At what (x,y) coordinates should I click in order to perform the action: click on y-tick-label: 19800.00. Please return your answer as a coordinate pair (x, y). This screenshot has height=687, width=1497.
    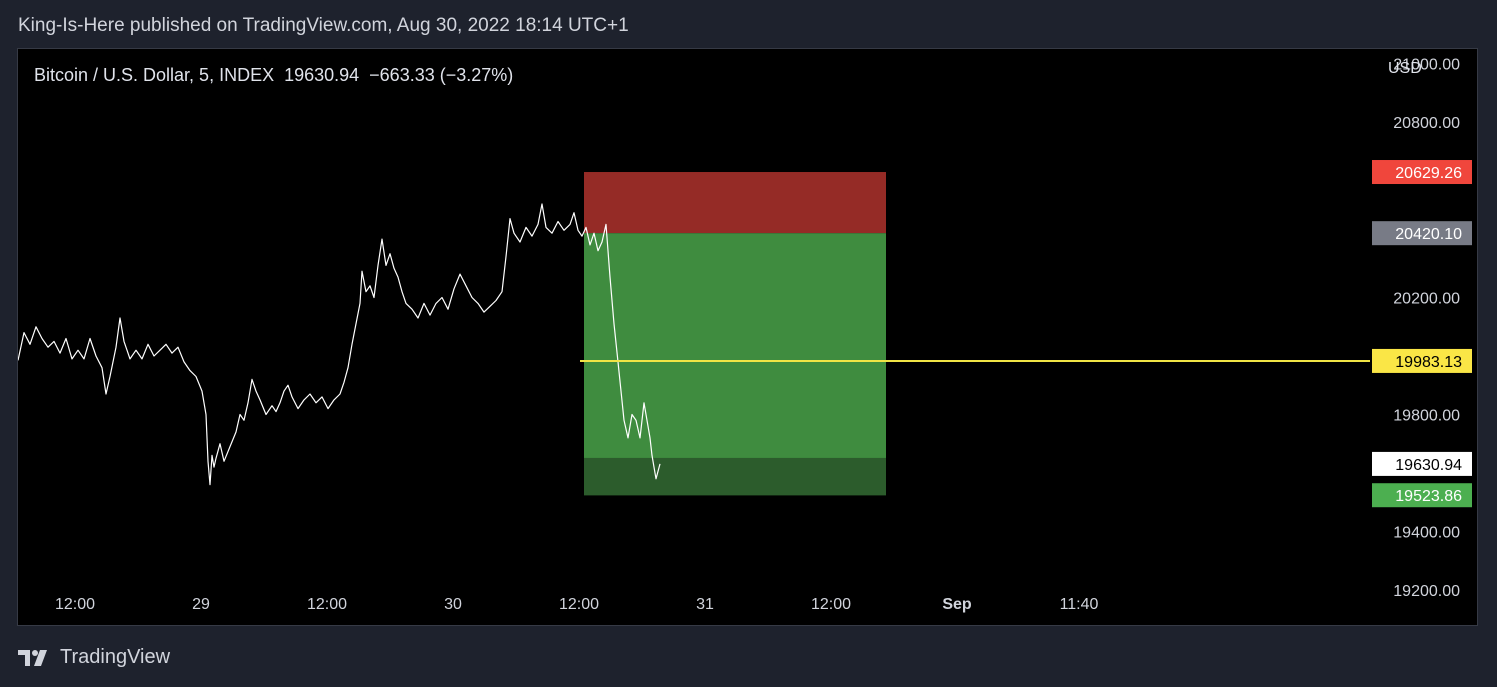
    Looking at the image, I should click on (1426, 415).